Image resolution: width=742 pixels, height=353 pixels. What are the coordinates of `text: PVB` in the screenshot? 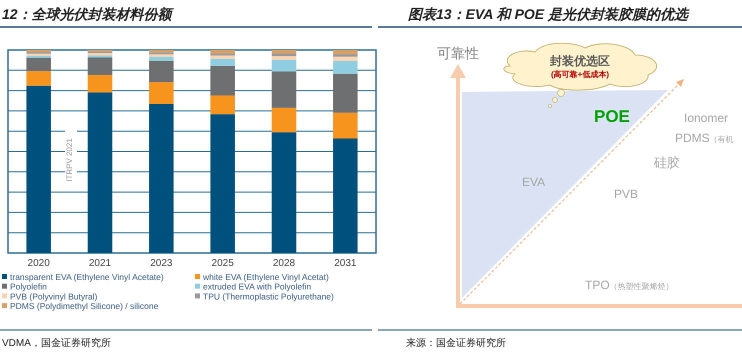 It's located at (626, 194).